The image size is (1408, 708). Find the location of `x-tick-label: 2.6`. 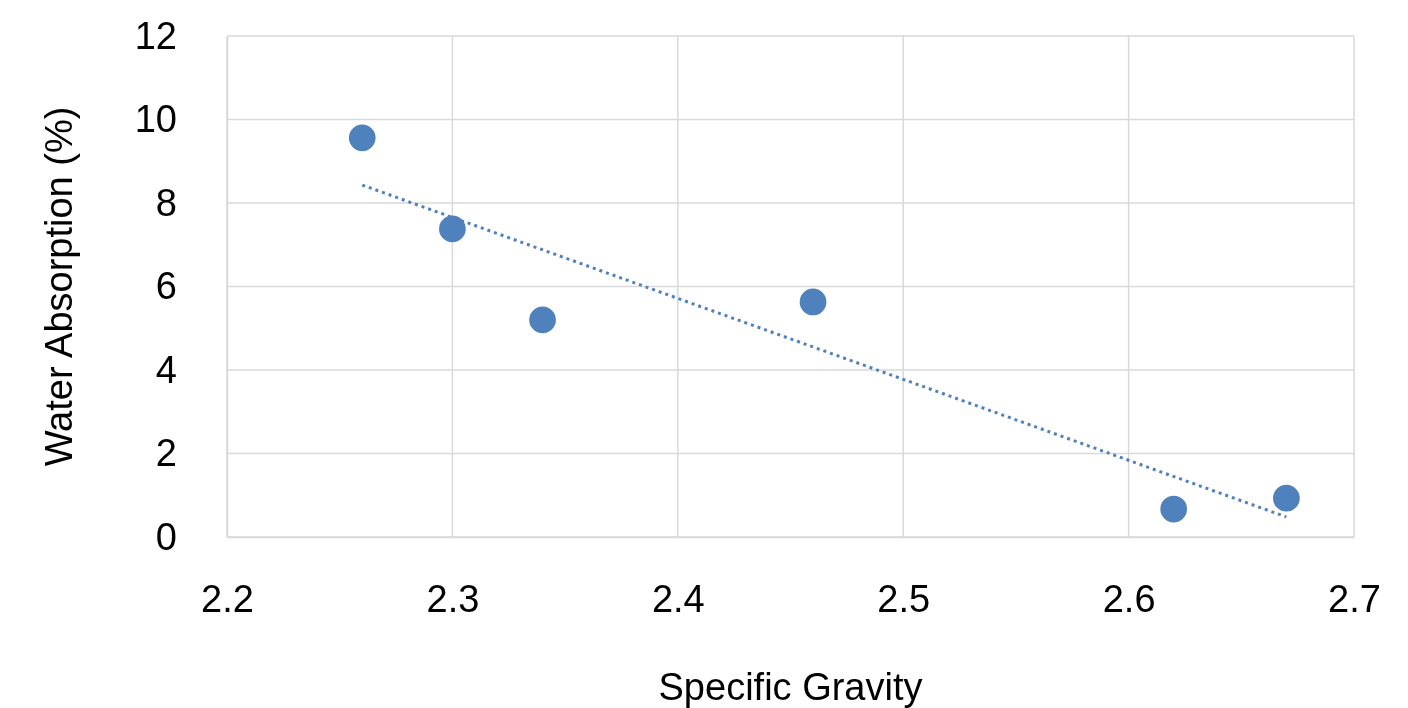

x-tick-label: 2.6 is located at coordinates (1129, 598).